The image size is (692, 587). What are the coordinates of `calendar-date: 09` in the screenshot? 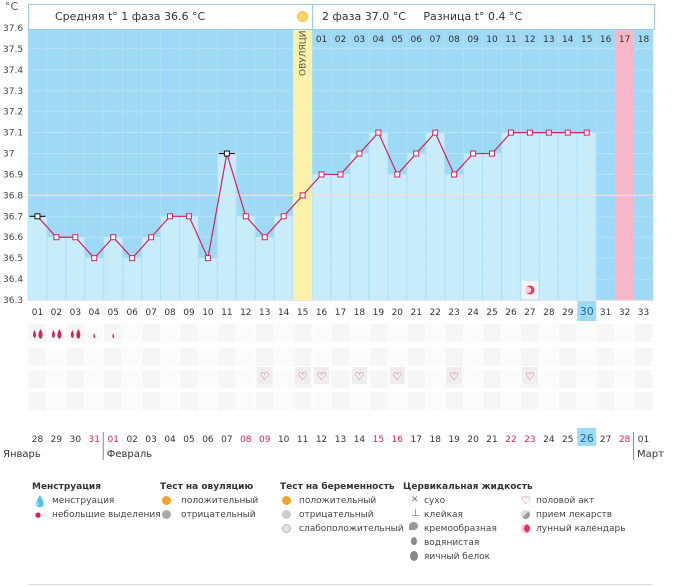 It's located at (265, 440).